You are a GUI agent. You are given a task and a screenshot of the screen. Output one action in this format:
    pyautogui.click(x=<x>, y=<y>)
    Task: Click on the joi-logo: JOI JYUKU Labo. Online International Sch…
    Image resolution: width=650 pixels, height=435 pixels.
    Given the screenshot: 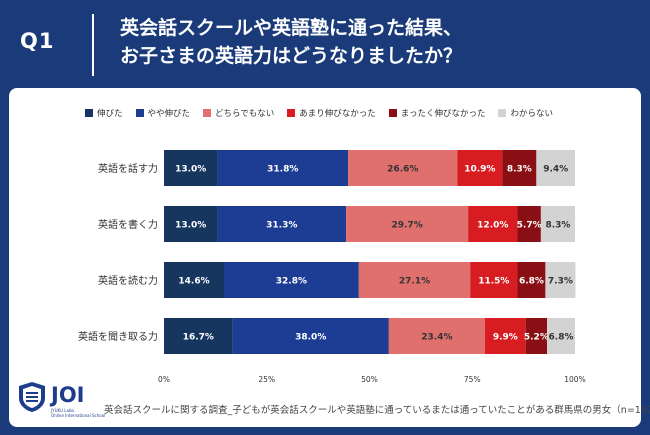 What is the action you would take?
    pyautogui.click(x=62, y=401)
    